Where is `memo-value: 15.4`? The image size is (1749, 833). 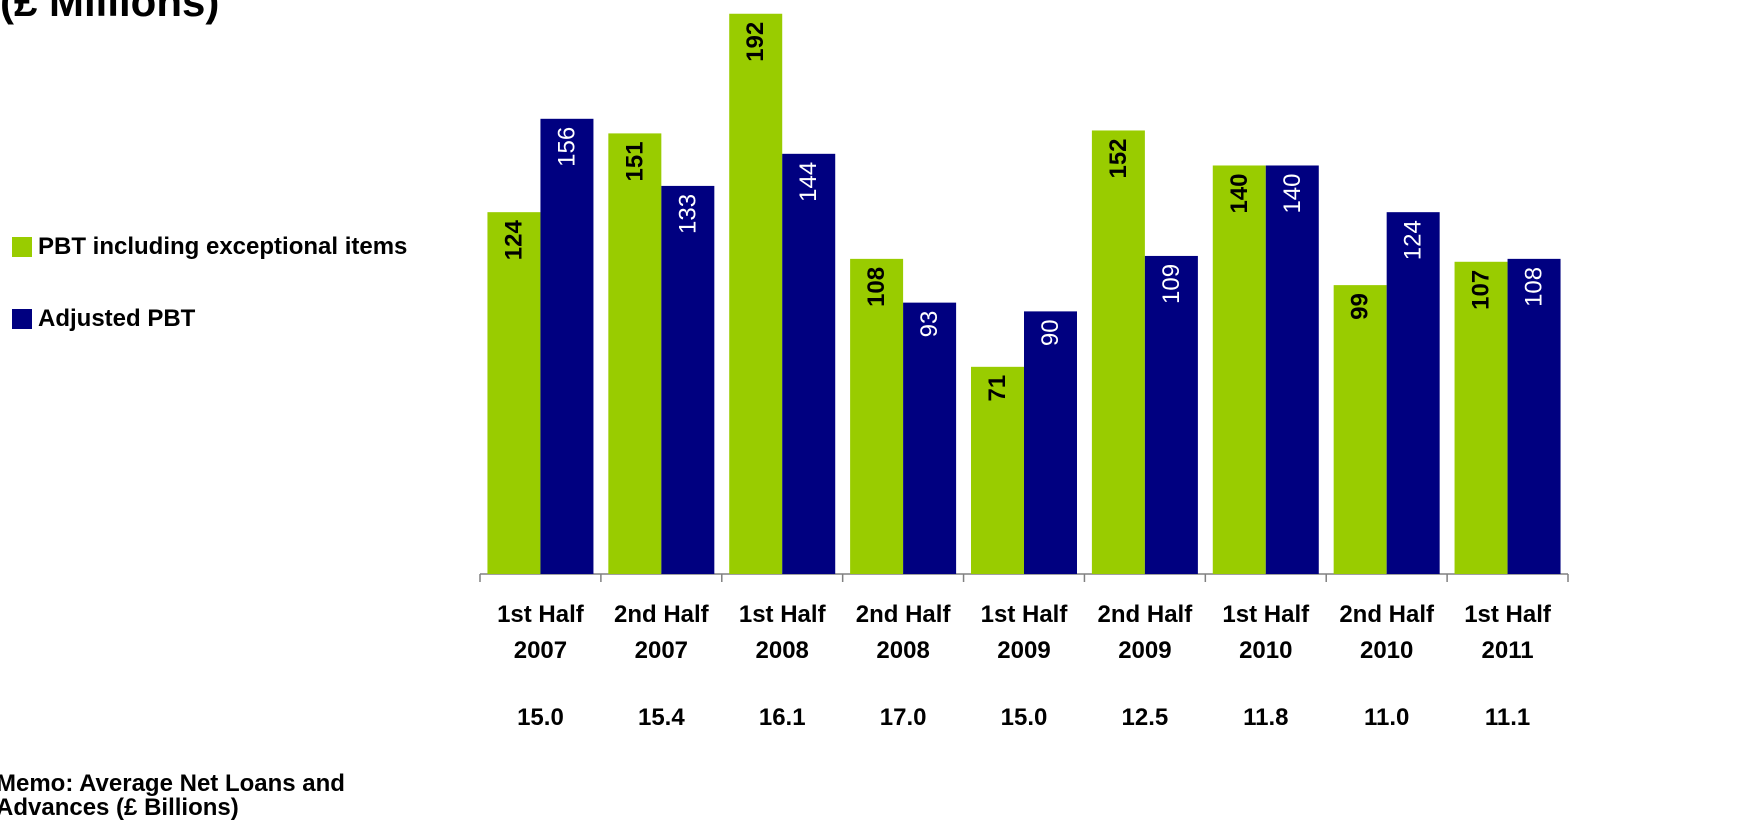
memo-value: 15.4 is located at coordinates (661, 717).